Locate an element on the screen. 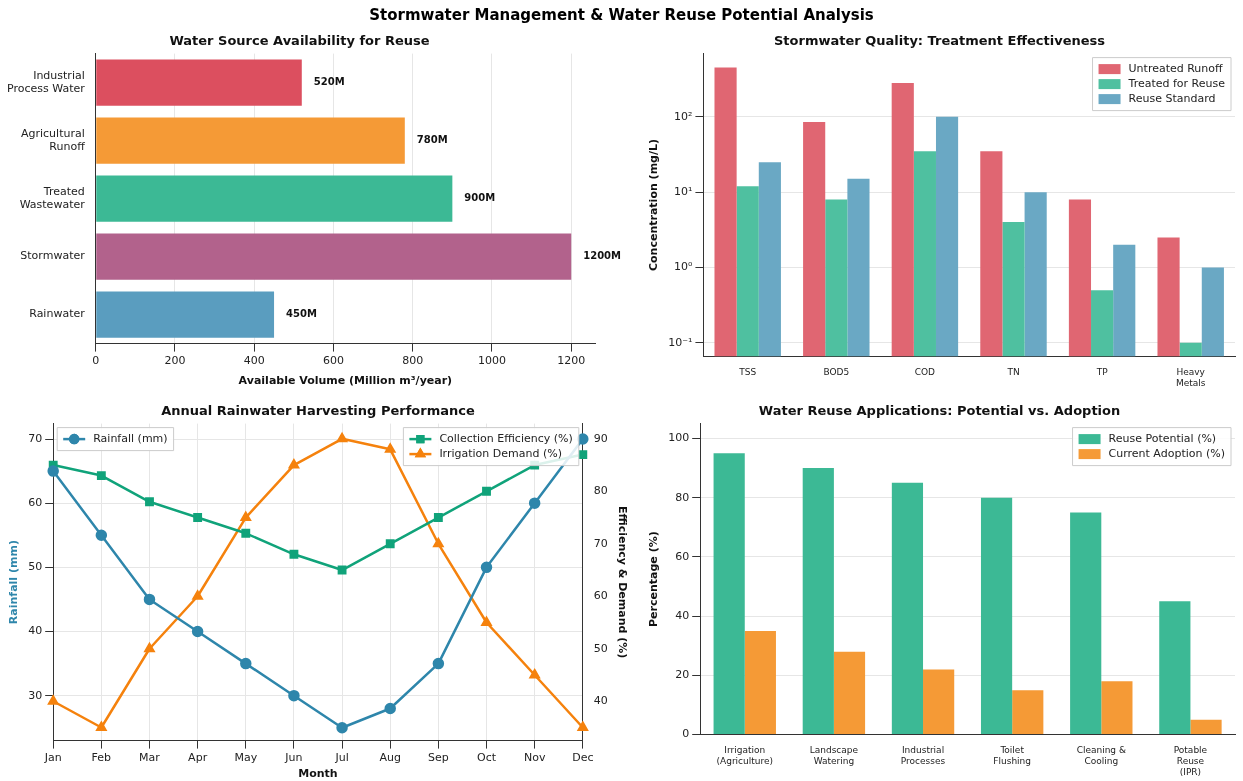 This screenshot has width=1243, height=781. x-tick-label: Industrial Processes is located at coordinates (923, 756).